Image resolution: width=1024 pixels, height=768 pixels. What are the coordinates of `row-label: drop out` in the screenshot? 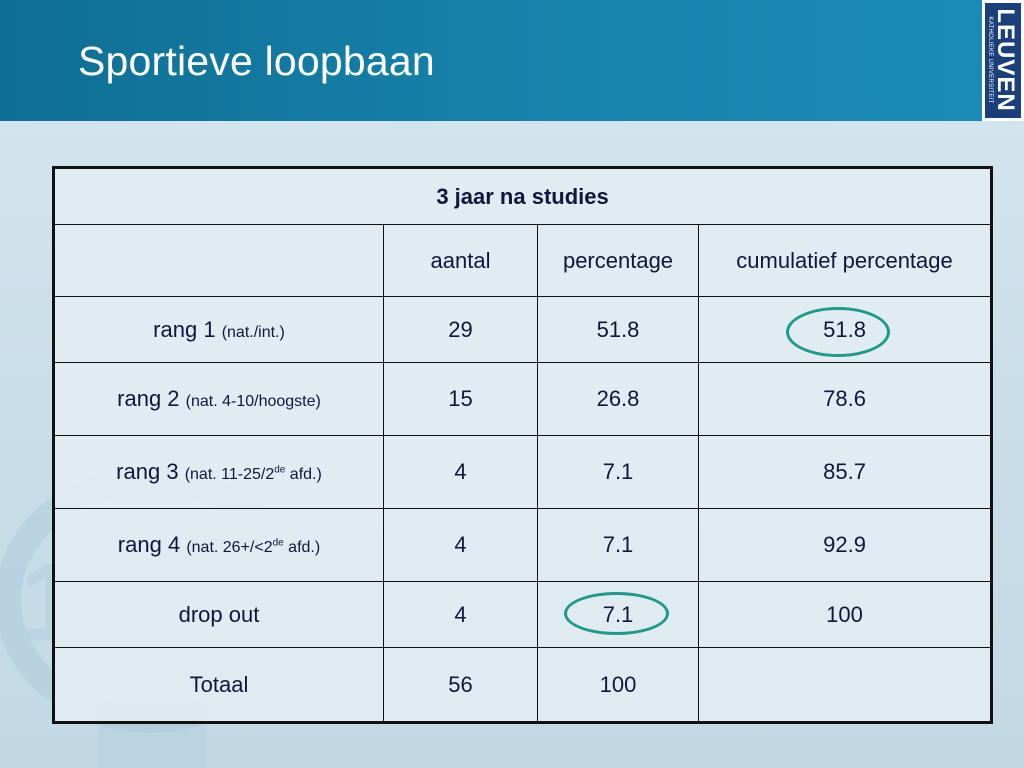 It's located at (219, 614).